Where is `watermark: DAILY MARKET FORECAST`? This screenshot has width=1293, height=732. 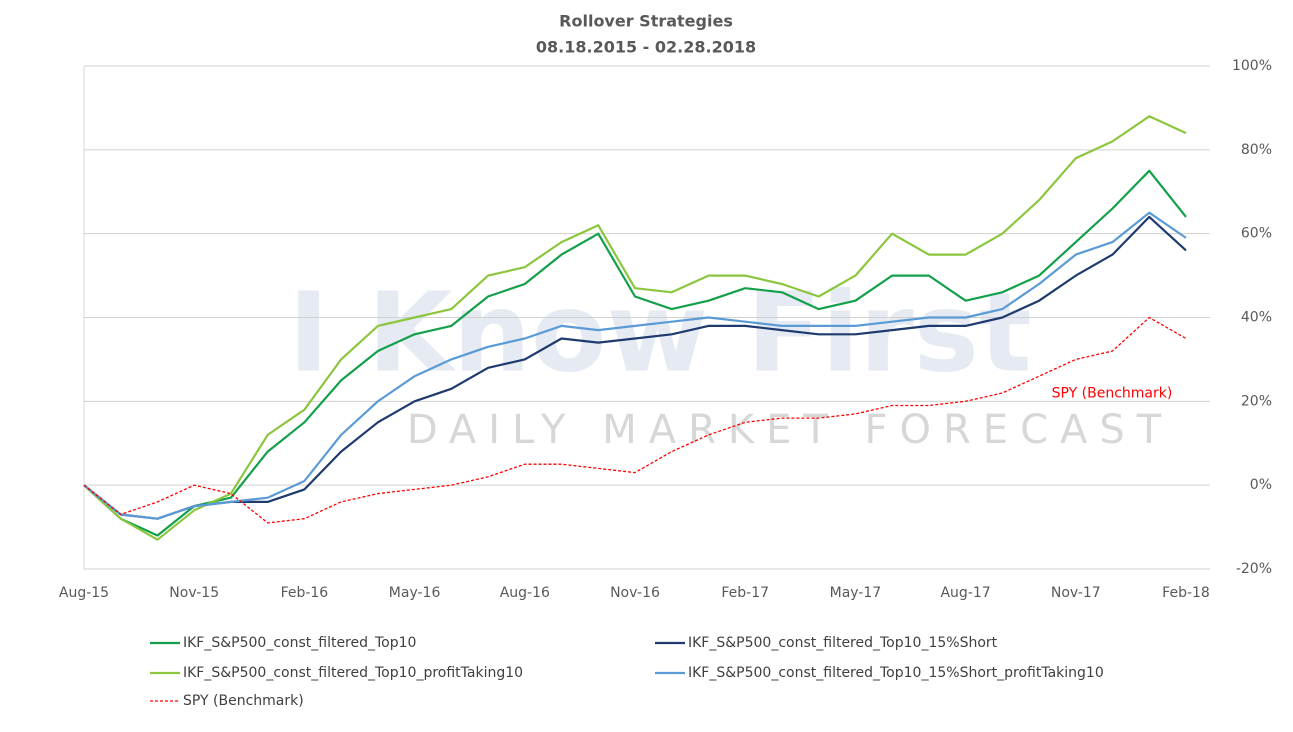 watermark: DAILY MARKET FORECAST is located at coordinates (790, 430).